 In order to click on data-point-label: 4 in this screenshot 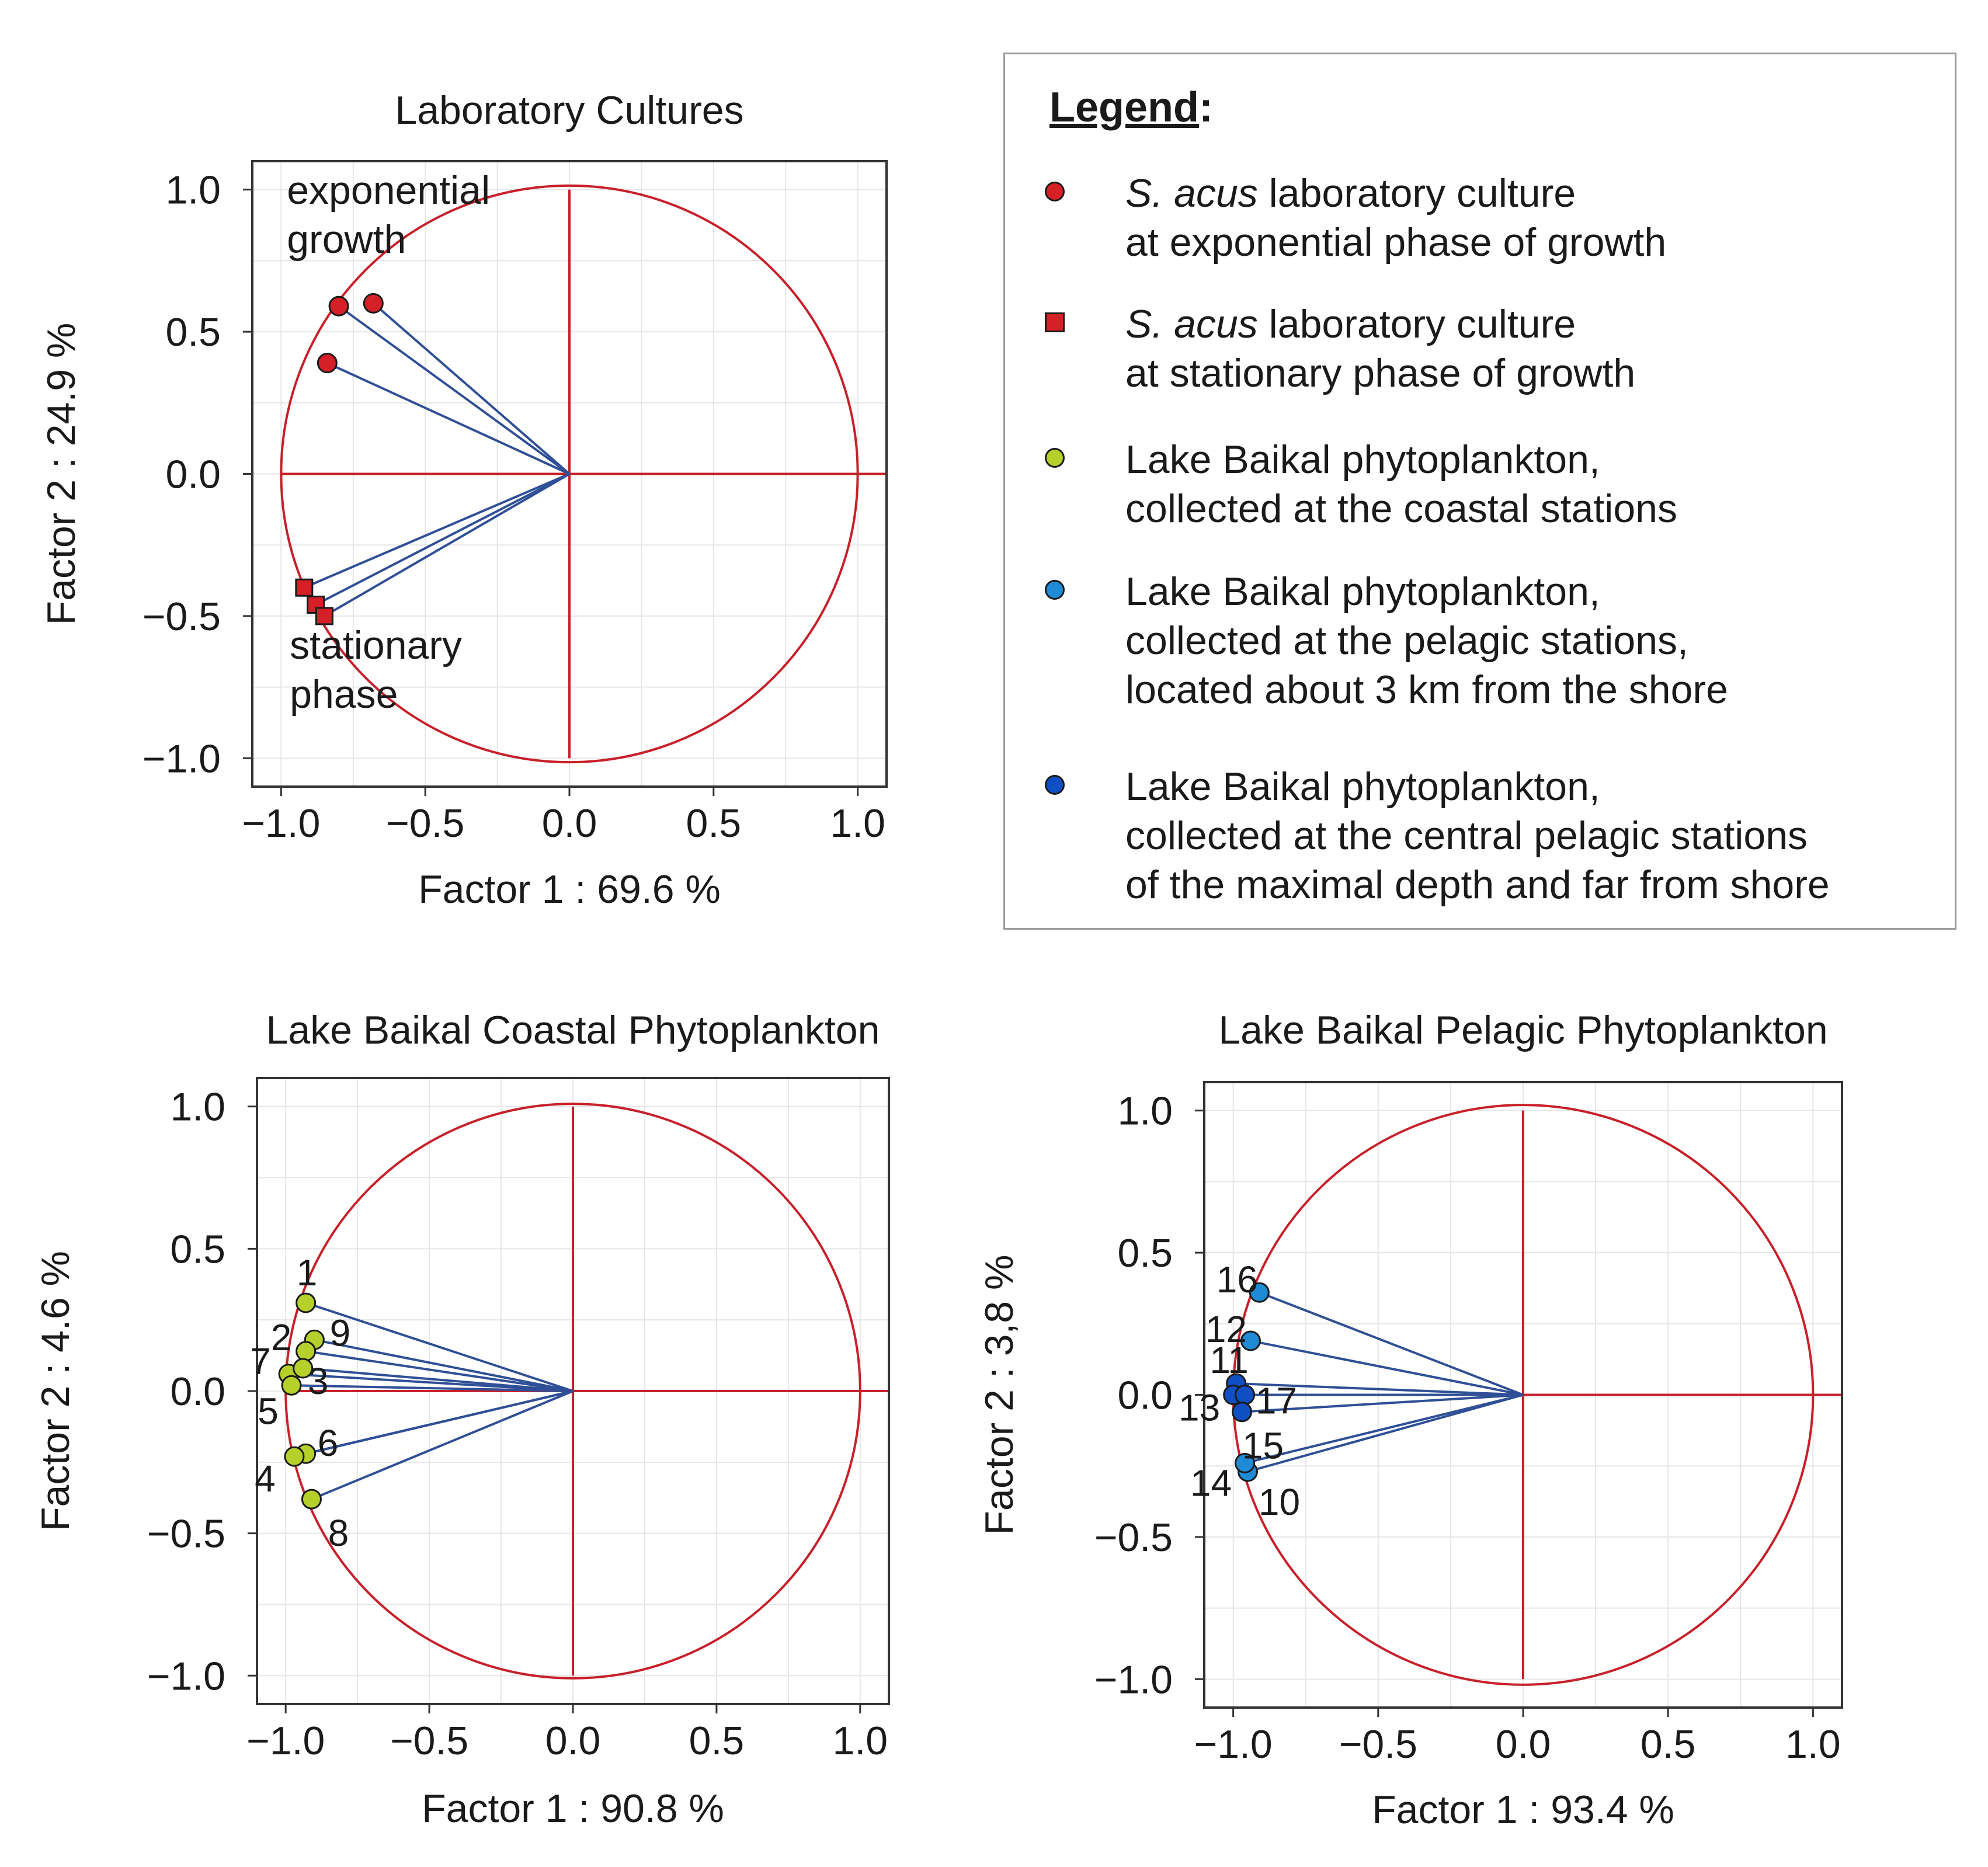, I will do `click(265, 1479)`.